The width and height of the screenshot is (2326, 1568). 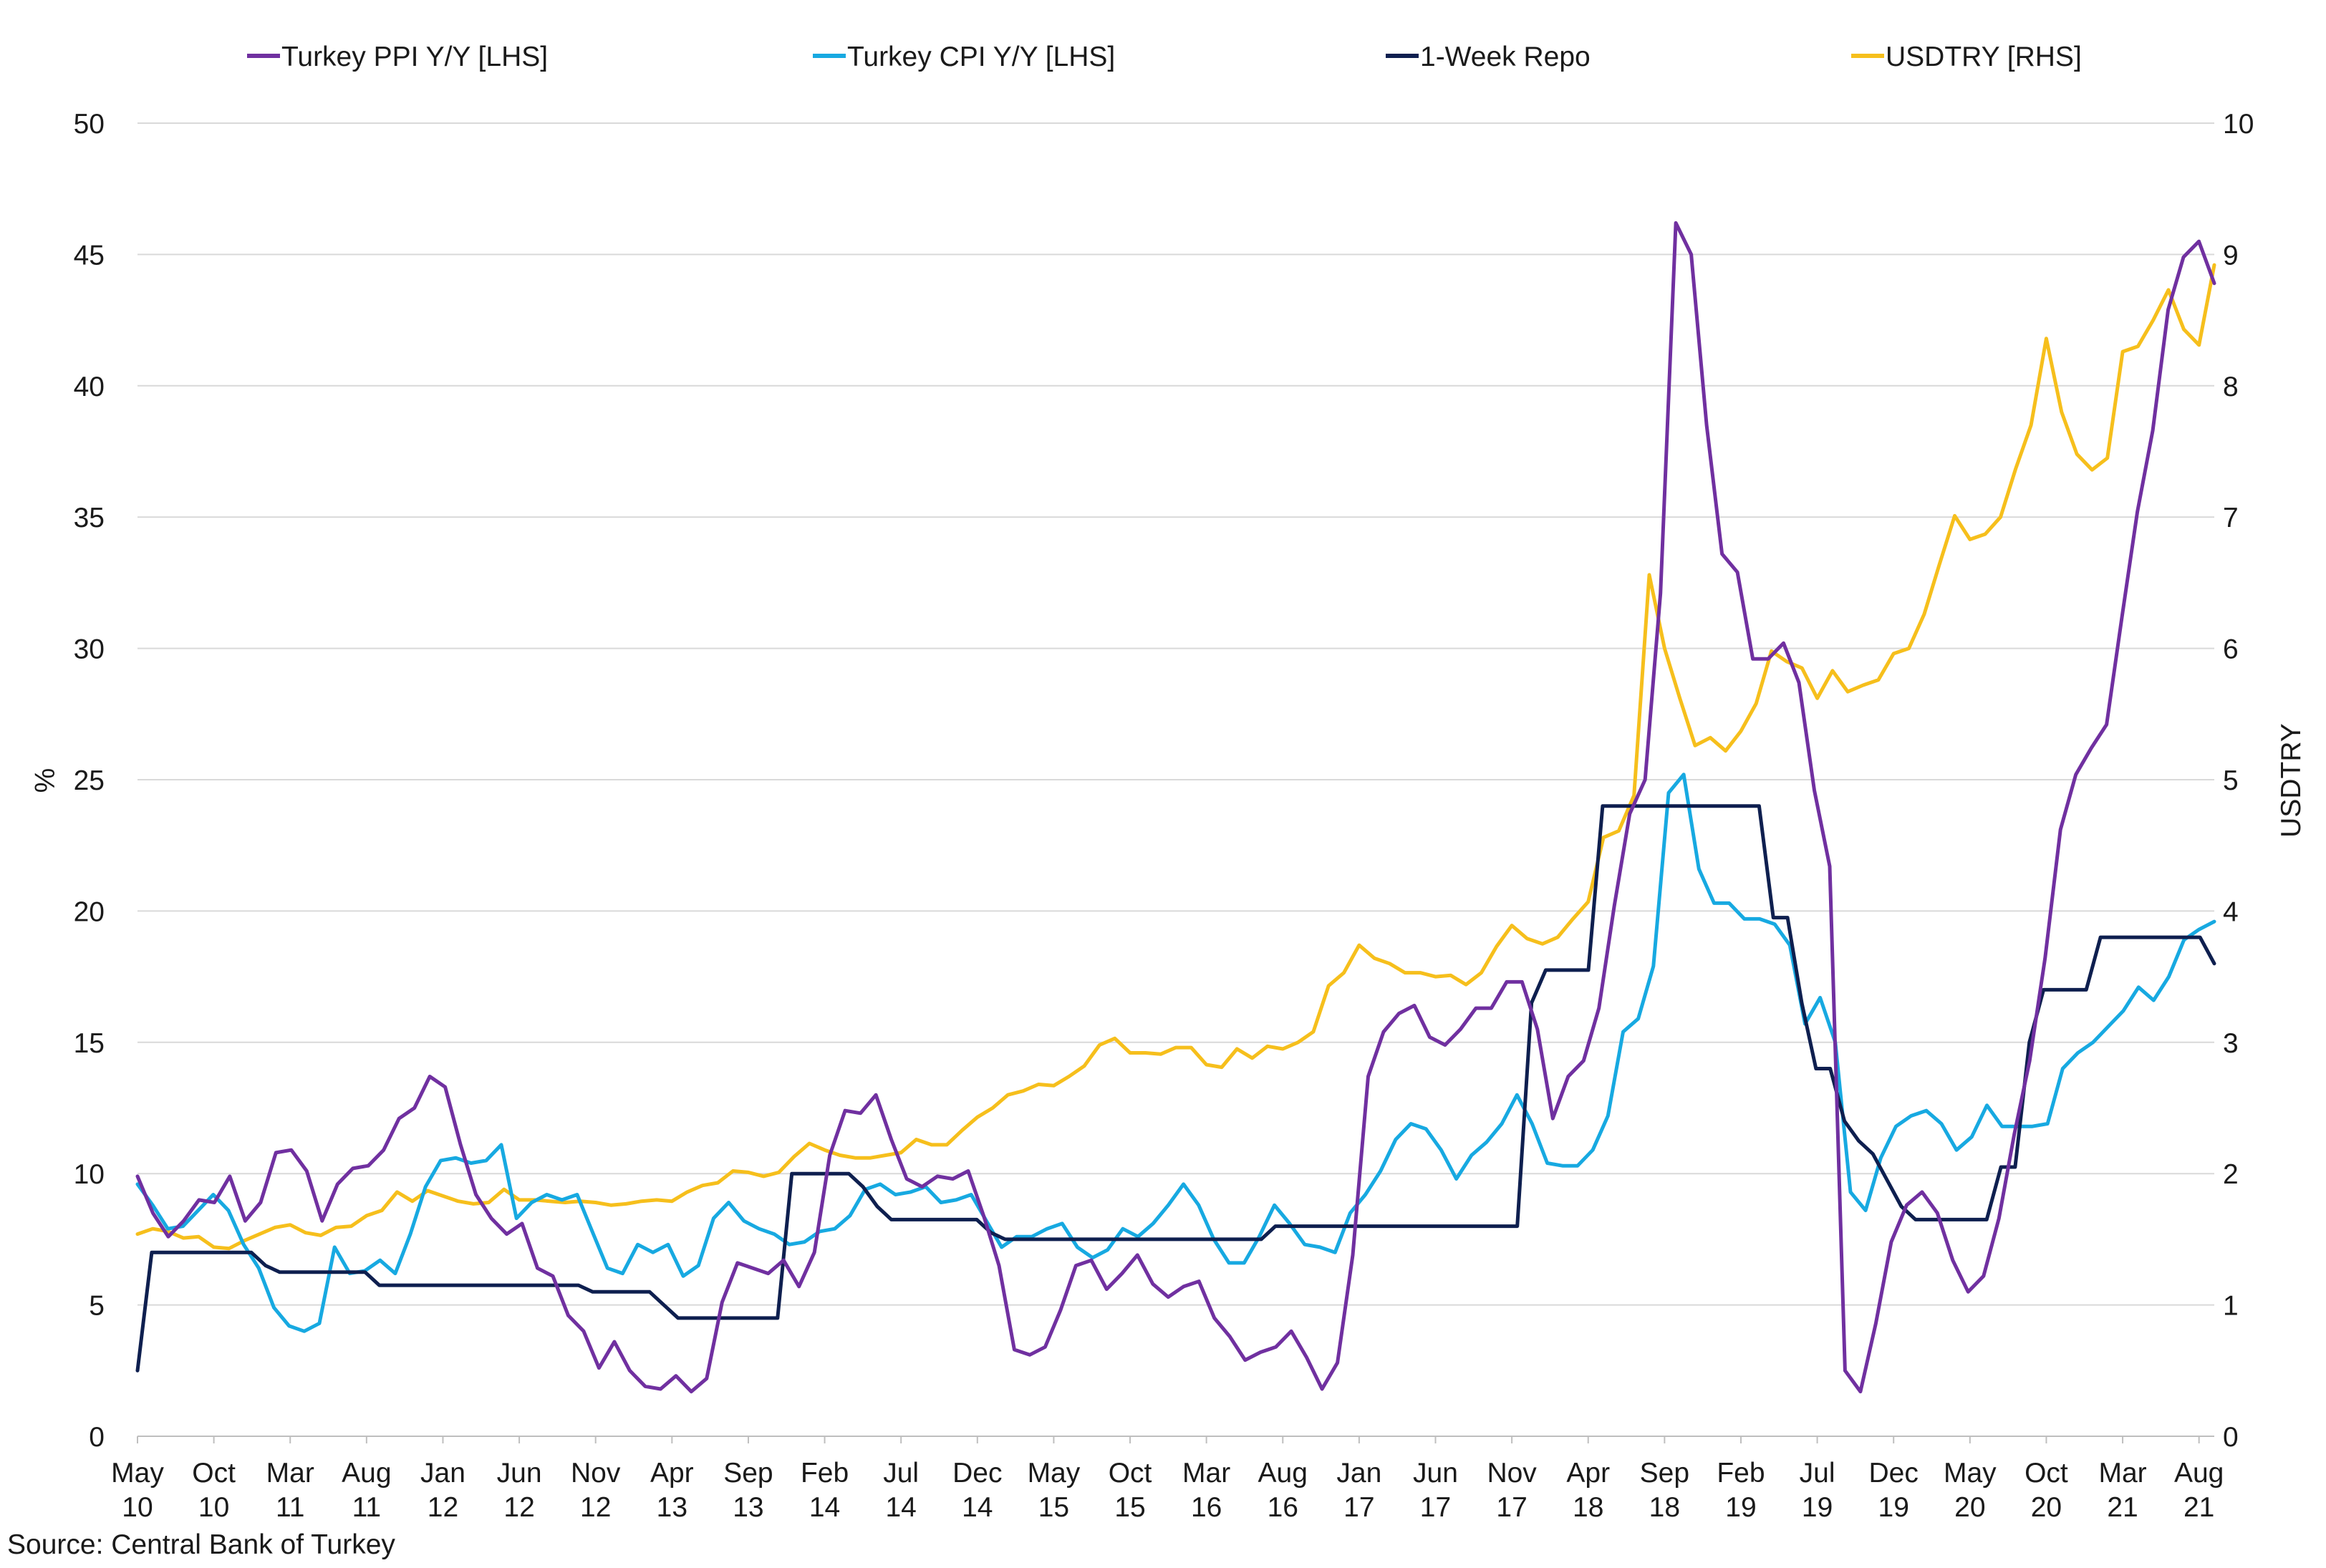 I want to click on y-left-tick-label: 25, so click(x=90, y=780).